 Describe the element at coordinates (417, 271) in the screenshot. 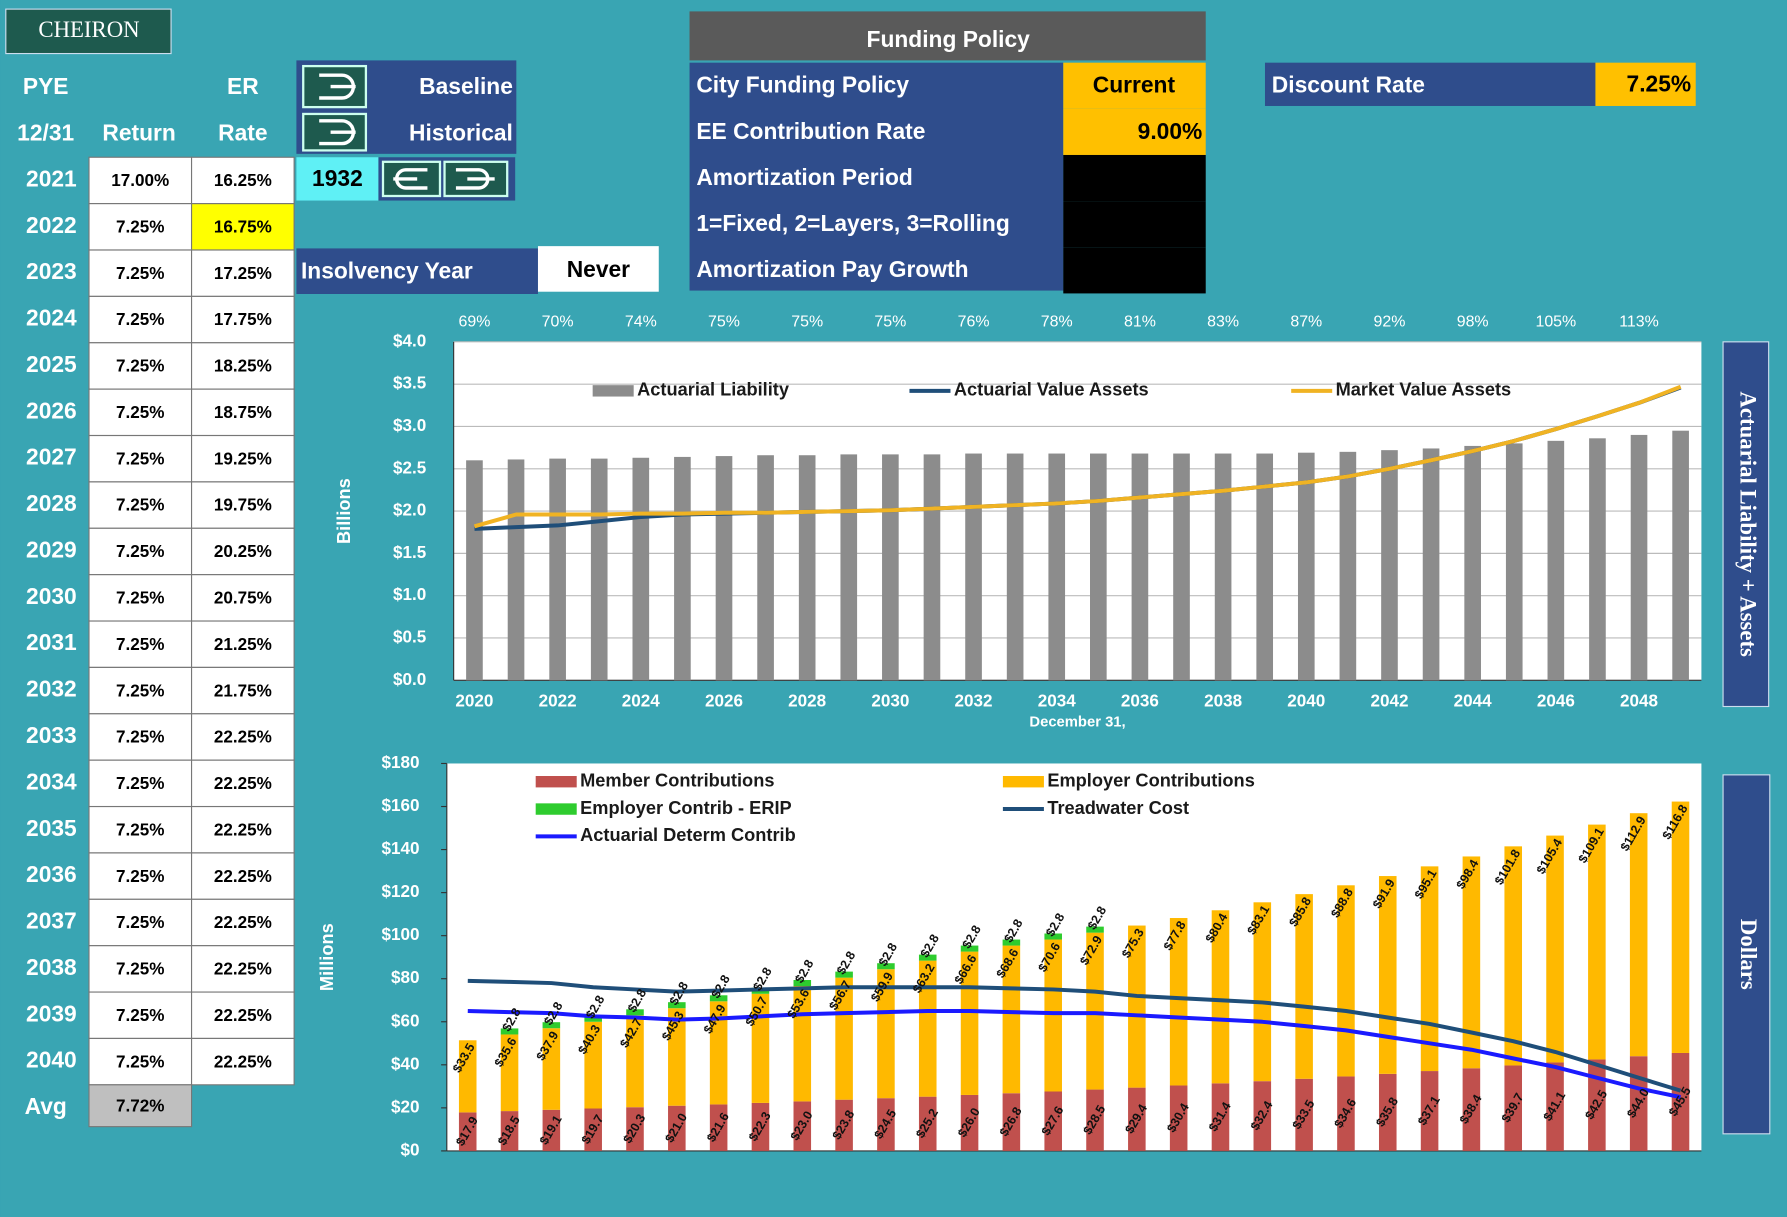

I see `insolvency-panel` at that location.